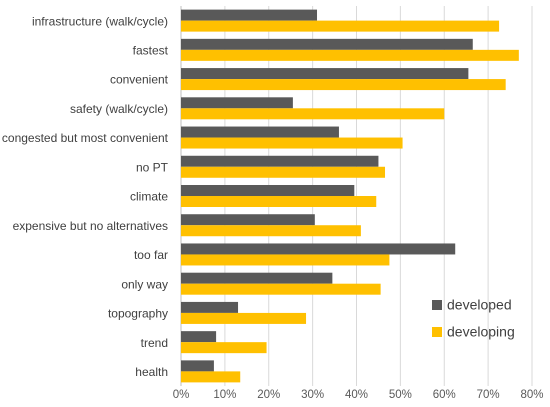  Describe the element at coordinates (139, 80) in the screenshot. I see `category-label: convenient` at that location.